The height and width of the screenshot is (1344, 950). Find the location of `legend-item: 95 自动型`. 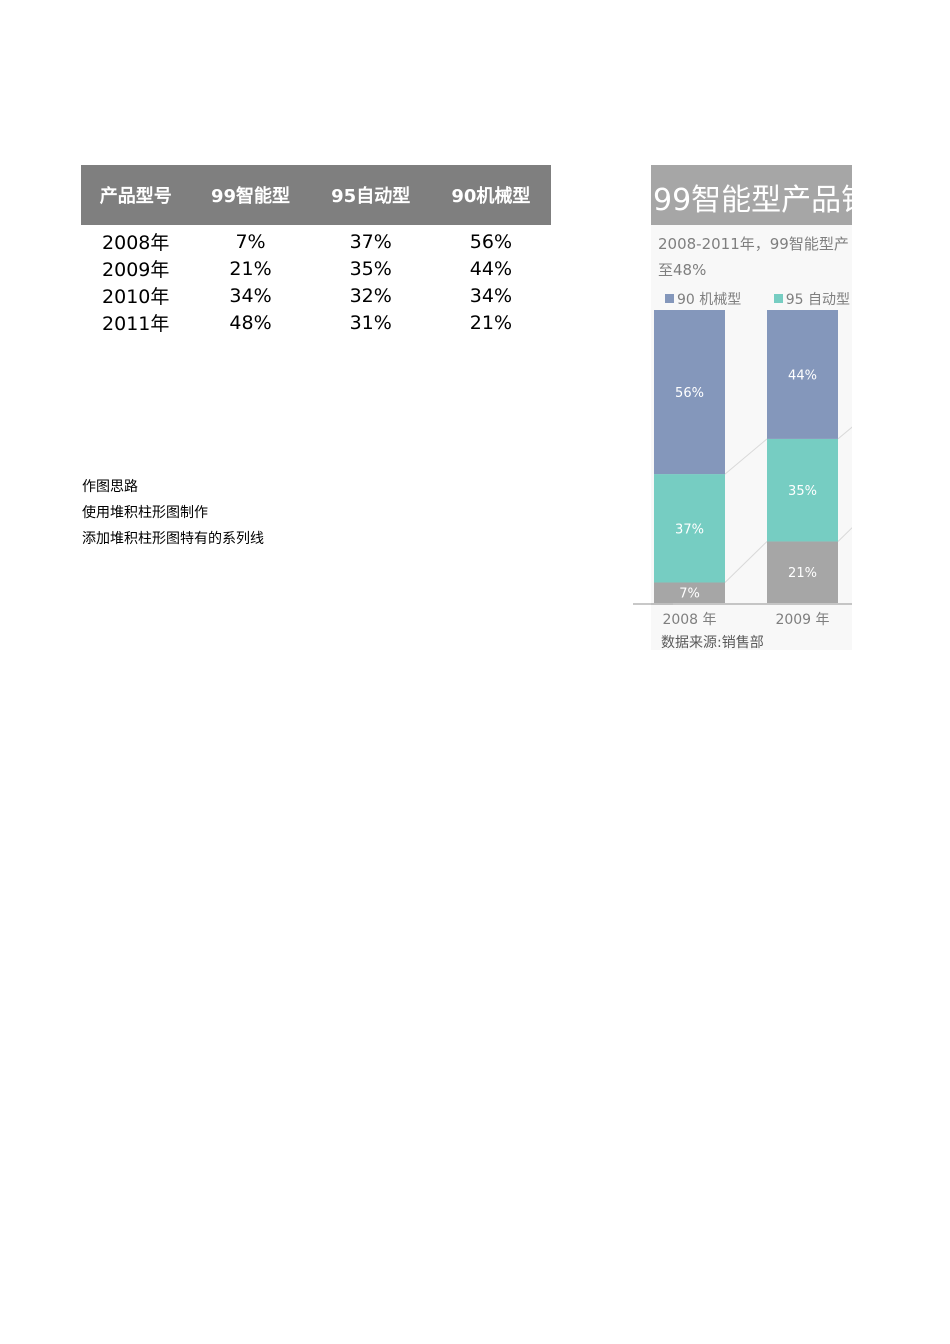

legend-item: 95 自动型 is located at coordinates (811, 299).